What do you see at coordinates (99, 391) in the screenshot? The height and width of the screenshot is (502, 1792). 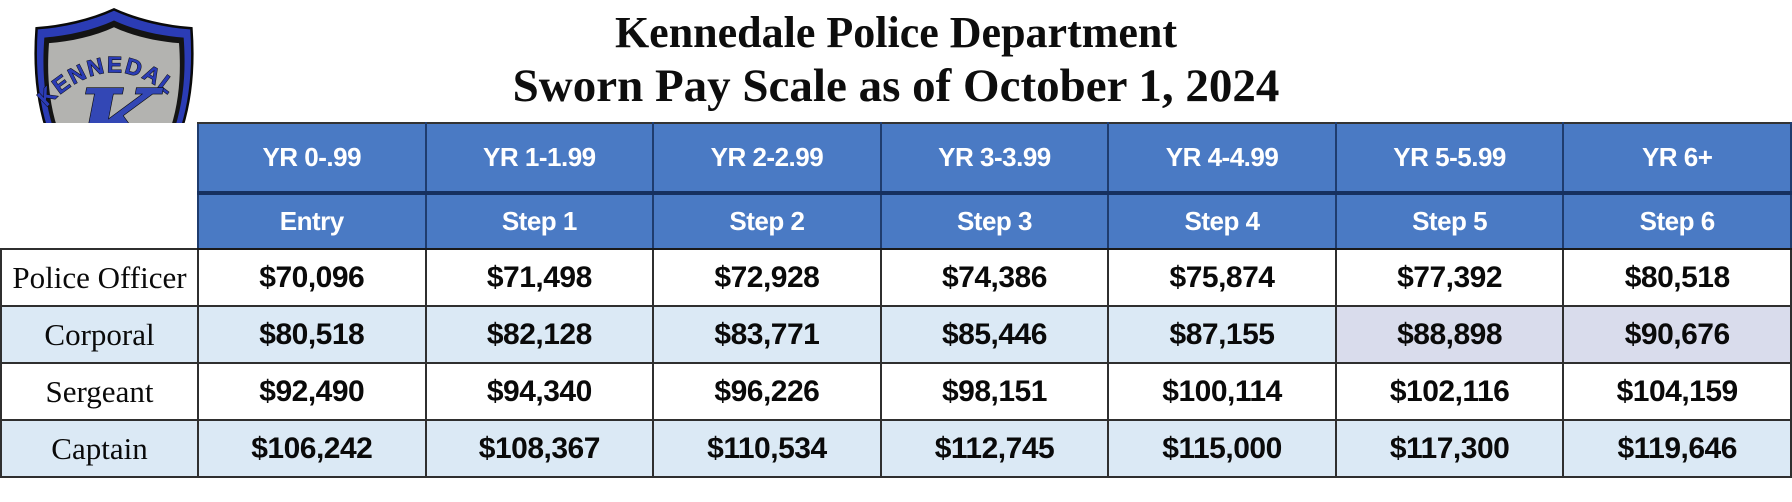 I see `rank-label: Sergeant` at bounding box center [99, 391].